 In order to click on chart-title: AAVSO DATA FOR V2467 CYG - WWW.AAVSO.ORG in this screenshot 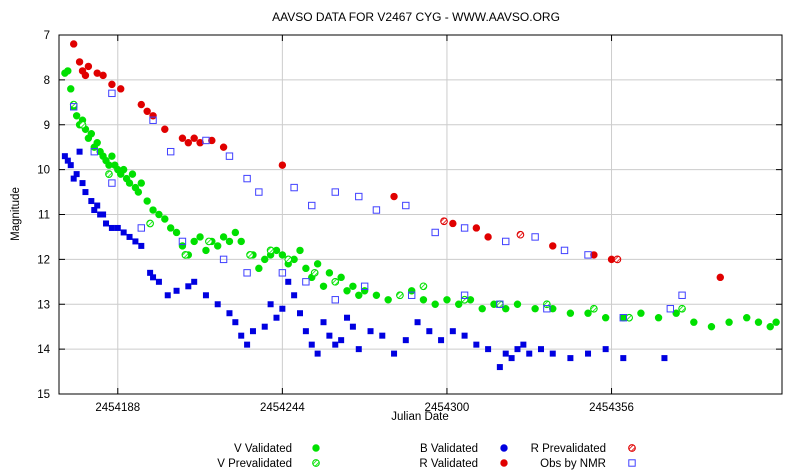, I will do `click(416, 17)`.